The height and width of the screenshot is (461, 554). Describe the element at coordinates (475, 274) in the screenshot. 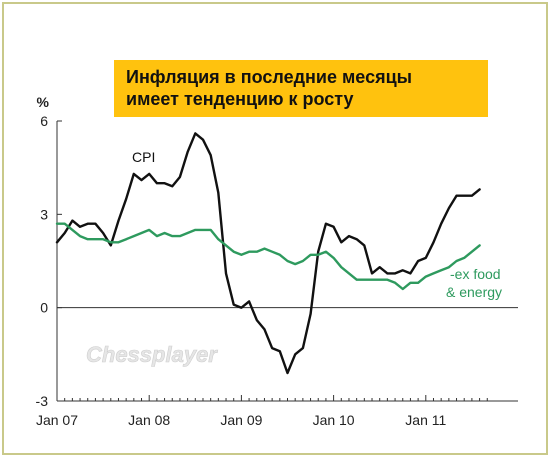

I see `core-series-label-line-1: -ex food` at that location.